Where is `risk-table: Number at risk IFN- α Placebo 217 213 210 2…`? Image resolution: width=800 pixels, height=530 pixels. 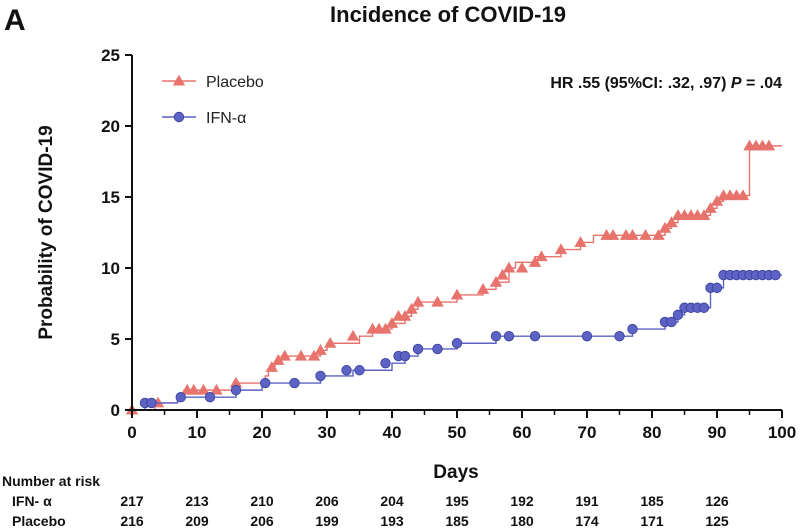
risk-table: Number at risk IFN- α Placebo 217 213 210 2… is located at coordinates (365, 501).